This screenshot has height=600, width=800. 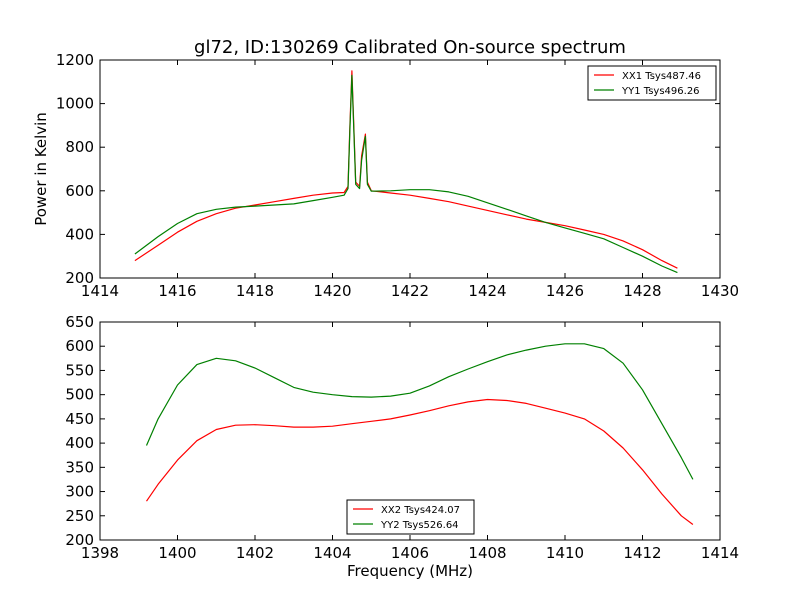 I want to click on x-tick-label: 1418, so click(x=255, y=291).